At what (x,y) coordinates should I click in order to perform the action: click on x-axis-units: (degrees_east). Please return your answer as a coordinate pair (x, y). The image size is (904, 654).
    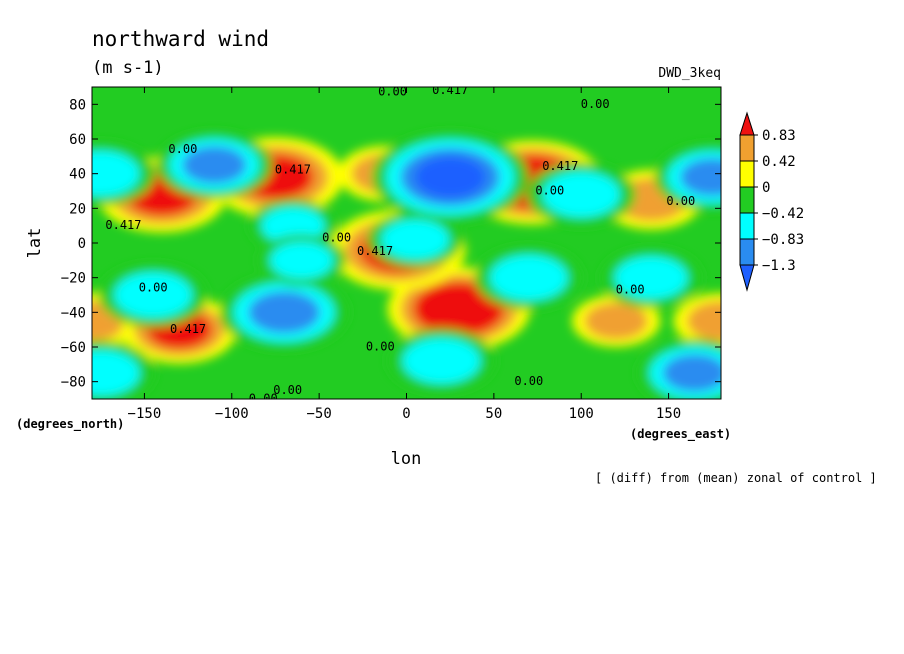
    Looking at the image, I should click on (680, 434).